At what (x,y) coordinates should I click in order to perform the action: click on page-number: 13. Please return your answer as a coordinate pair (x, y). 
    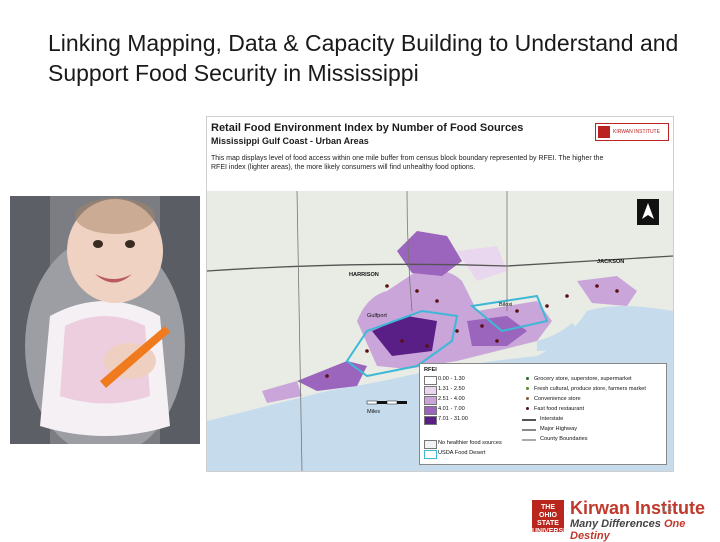
    Looking at the image, I should click on (667, 509).